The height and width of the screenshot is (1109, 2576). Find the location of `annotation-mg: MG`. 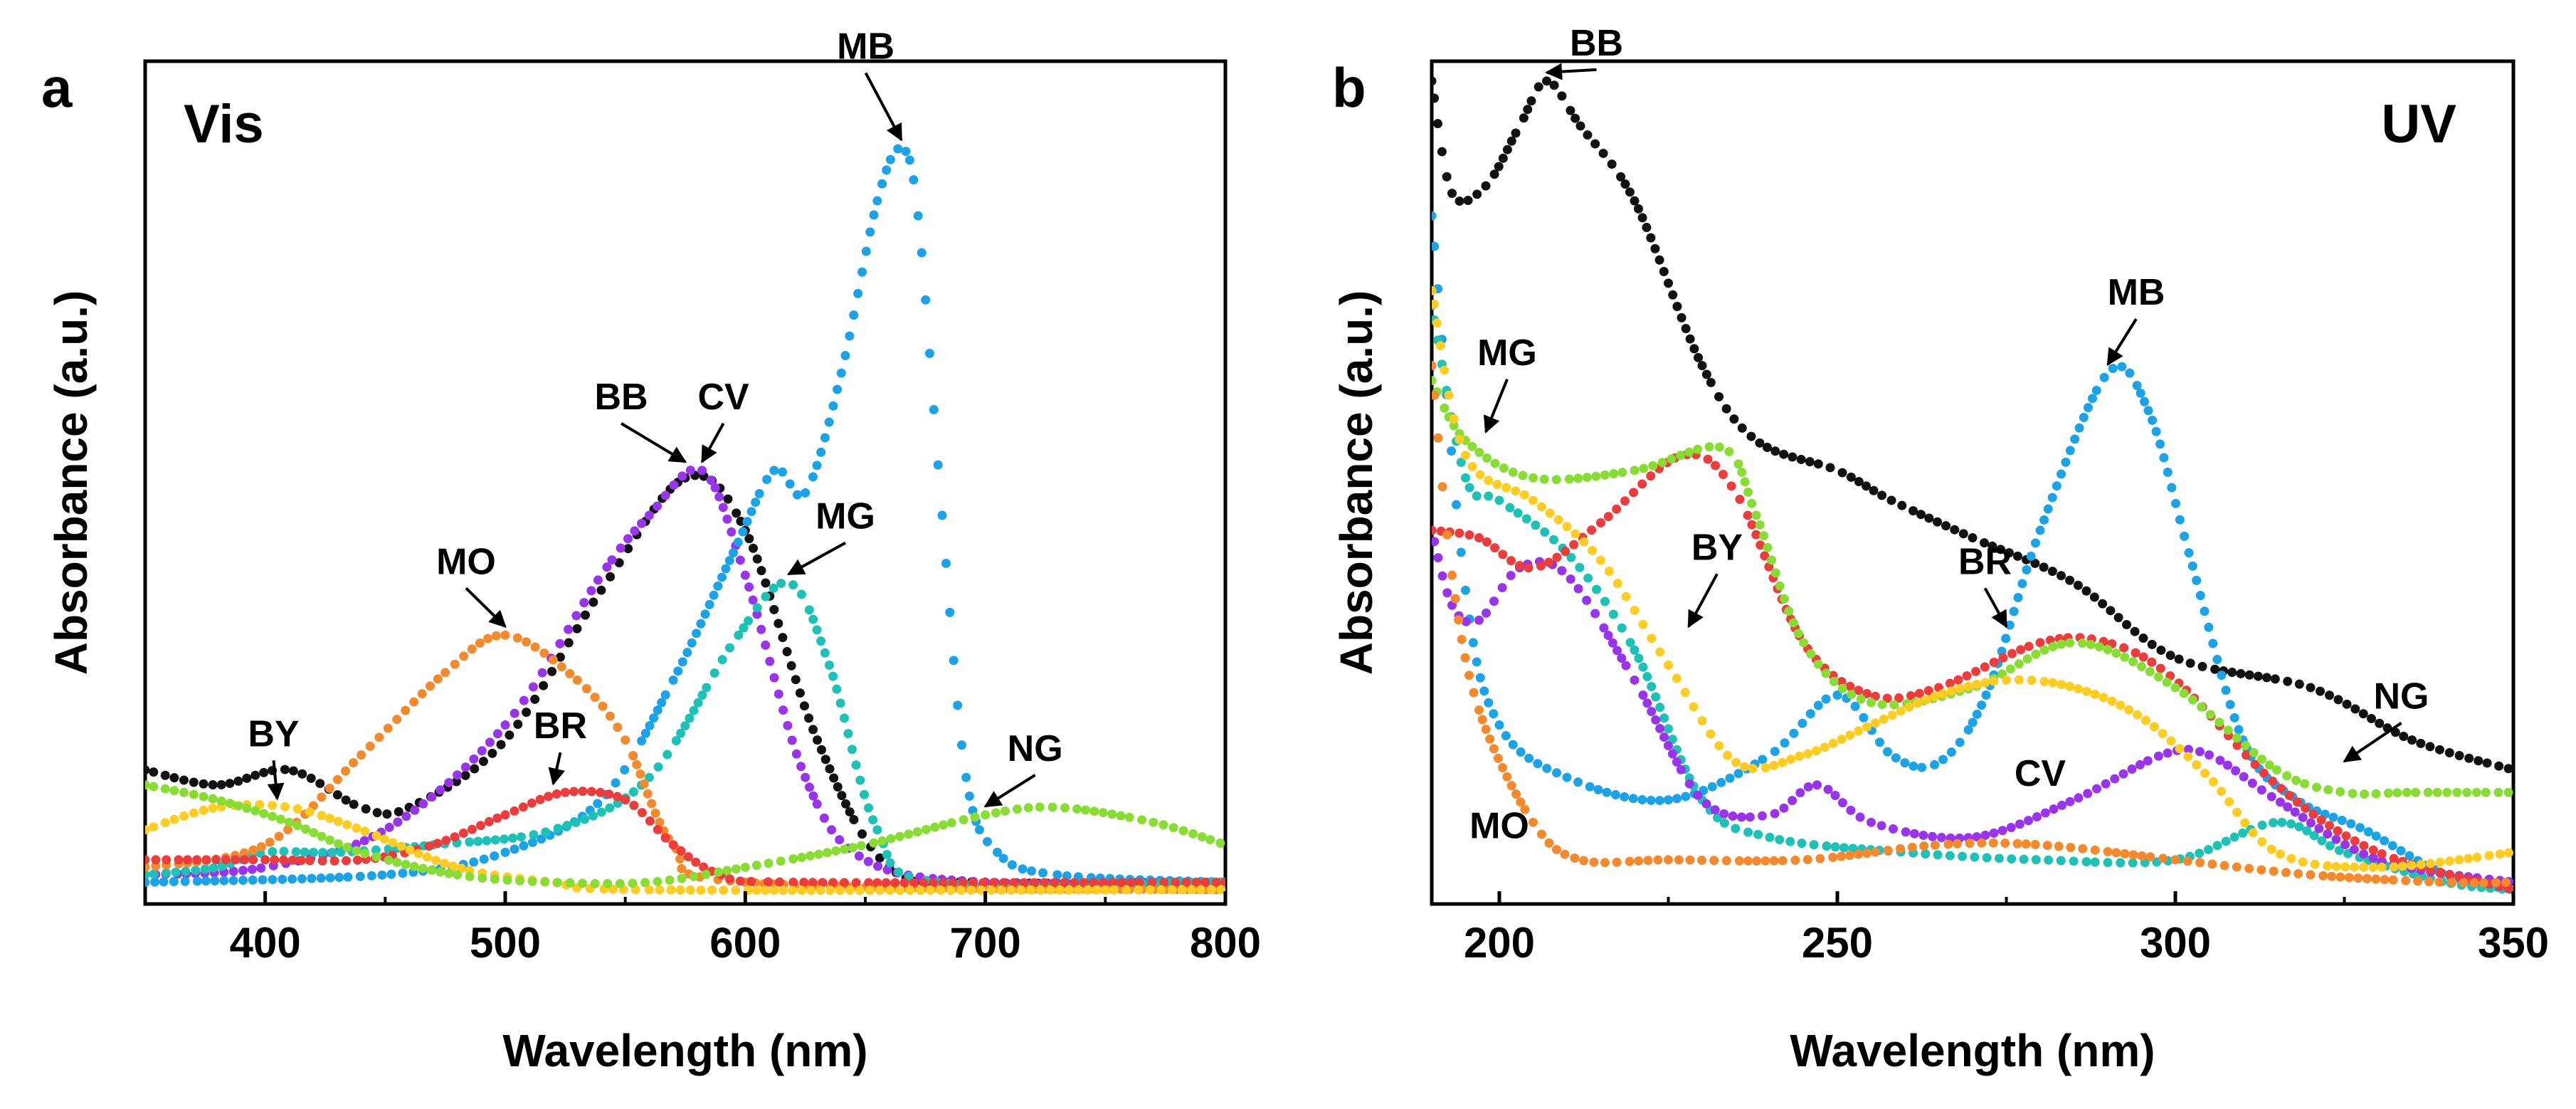

annotation-mg: MG is located at coordinates (1507, 383).